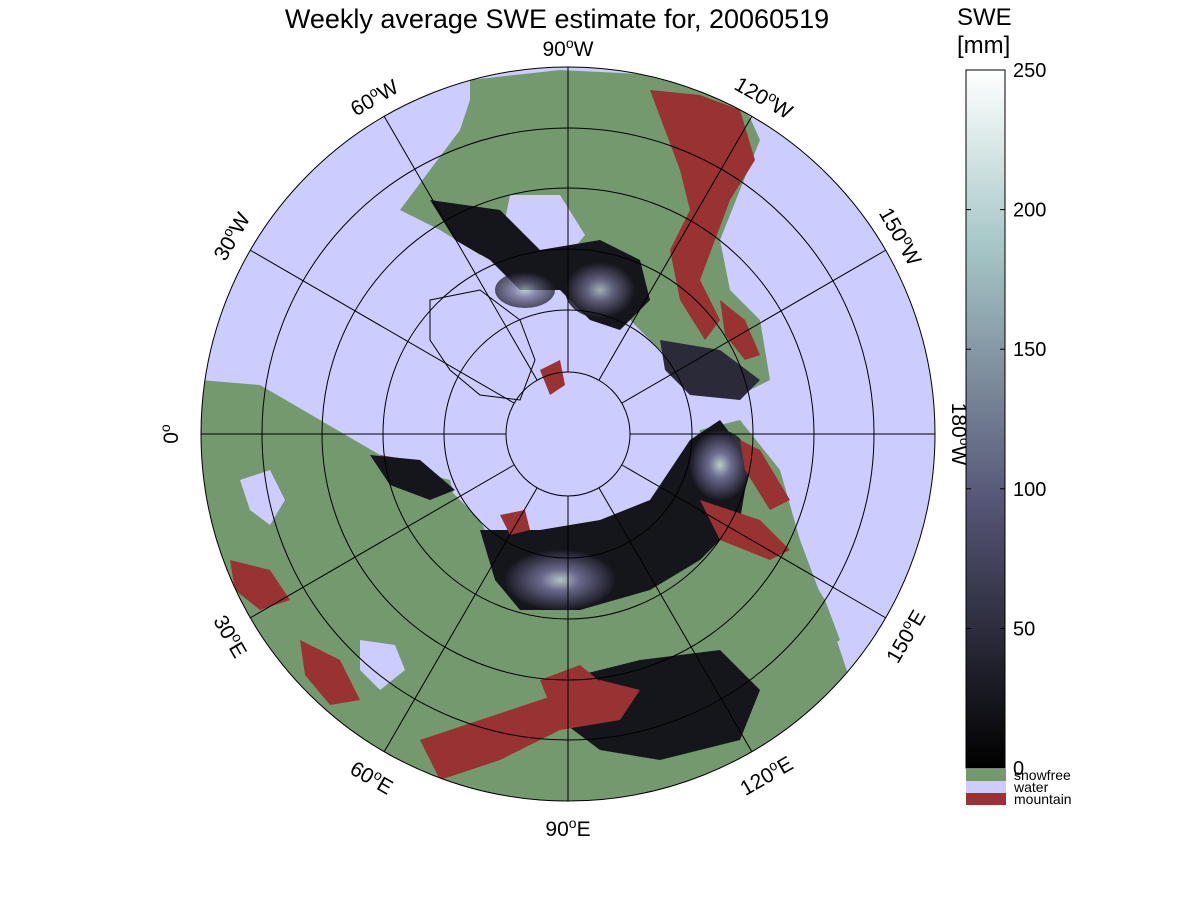  What do you see at coordinates (372, 777) in the screenshot?
I see `lon-label-60e: 60oE` at bounding box center [372, 777].